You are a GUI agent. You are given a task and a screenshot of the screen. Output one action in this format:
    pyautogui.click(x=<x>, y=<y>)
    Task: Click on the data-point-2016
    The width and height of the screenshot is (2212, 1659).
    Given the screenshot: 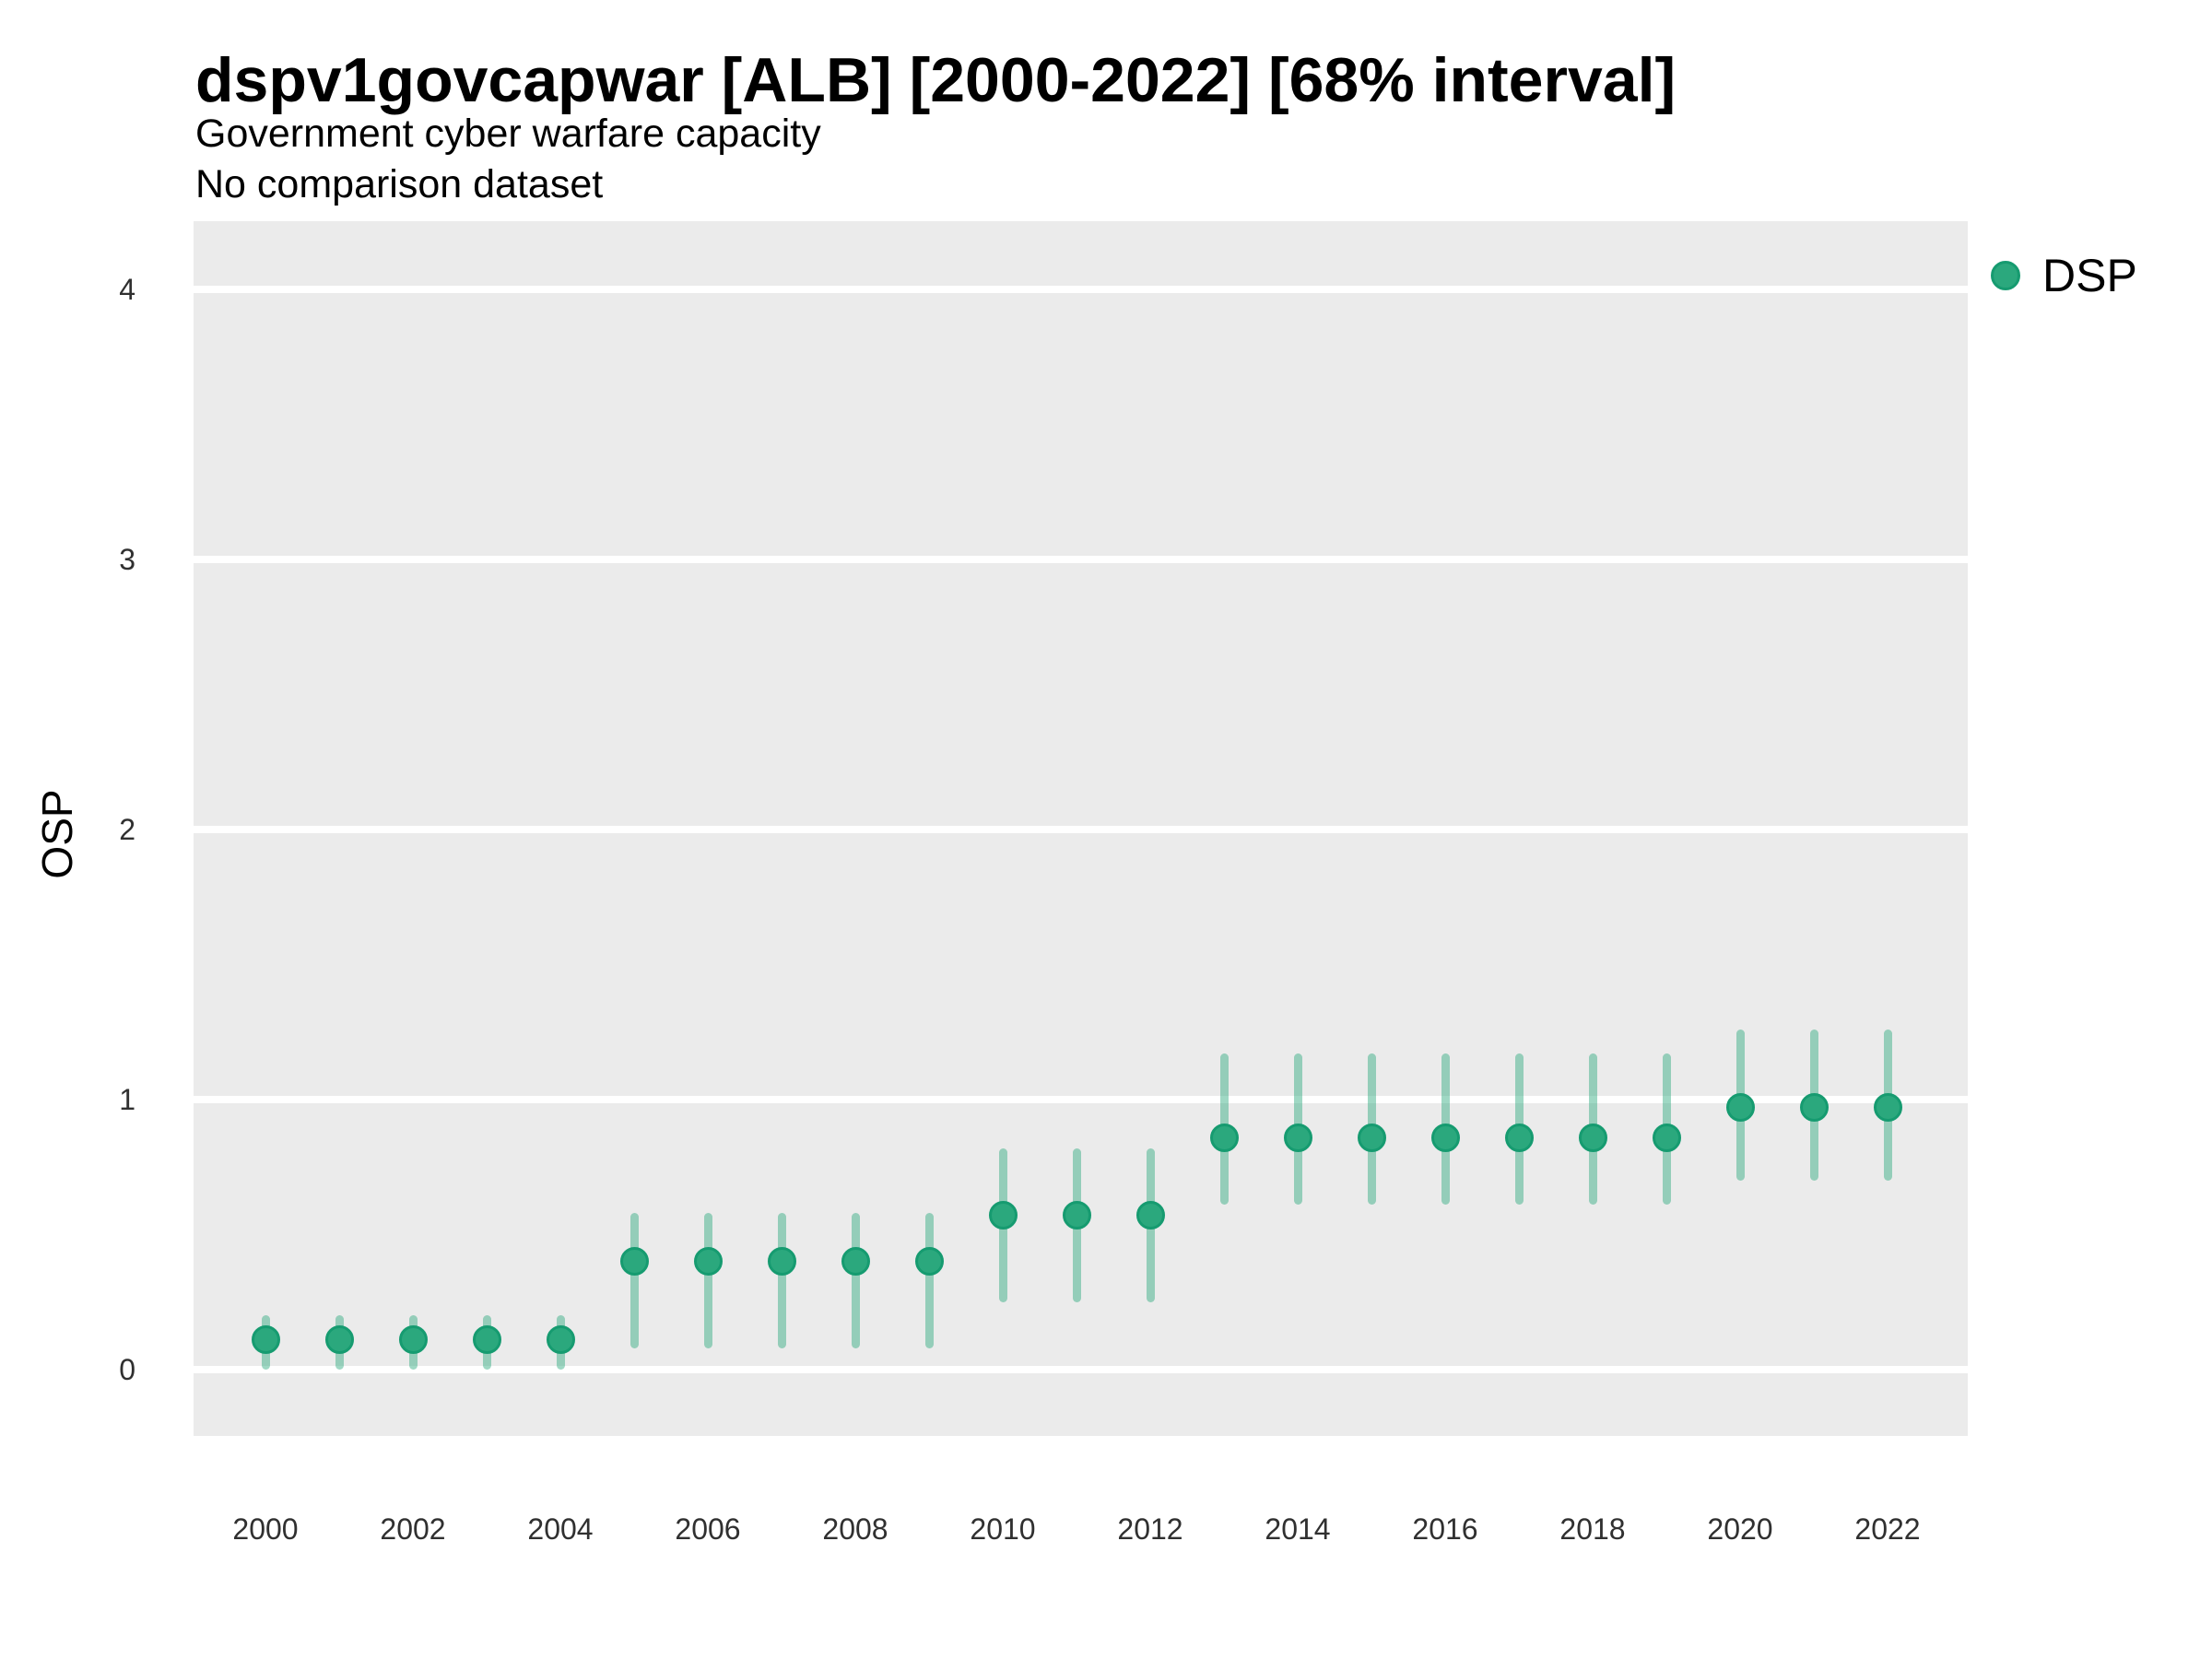 What is the action you would take?
    pyautogui.click(x=1445, y=1137)
    